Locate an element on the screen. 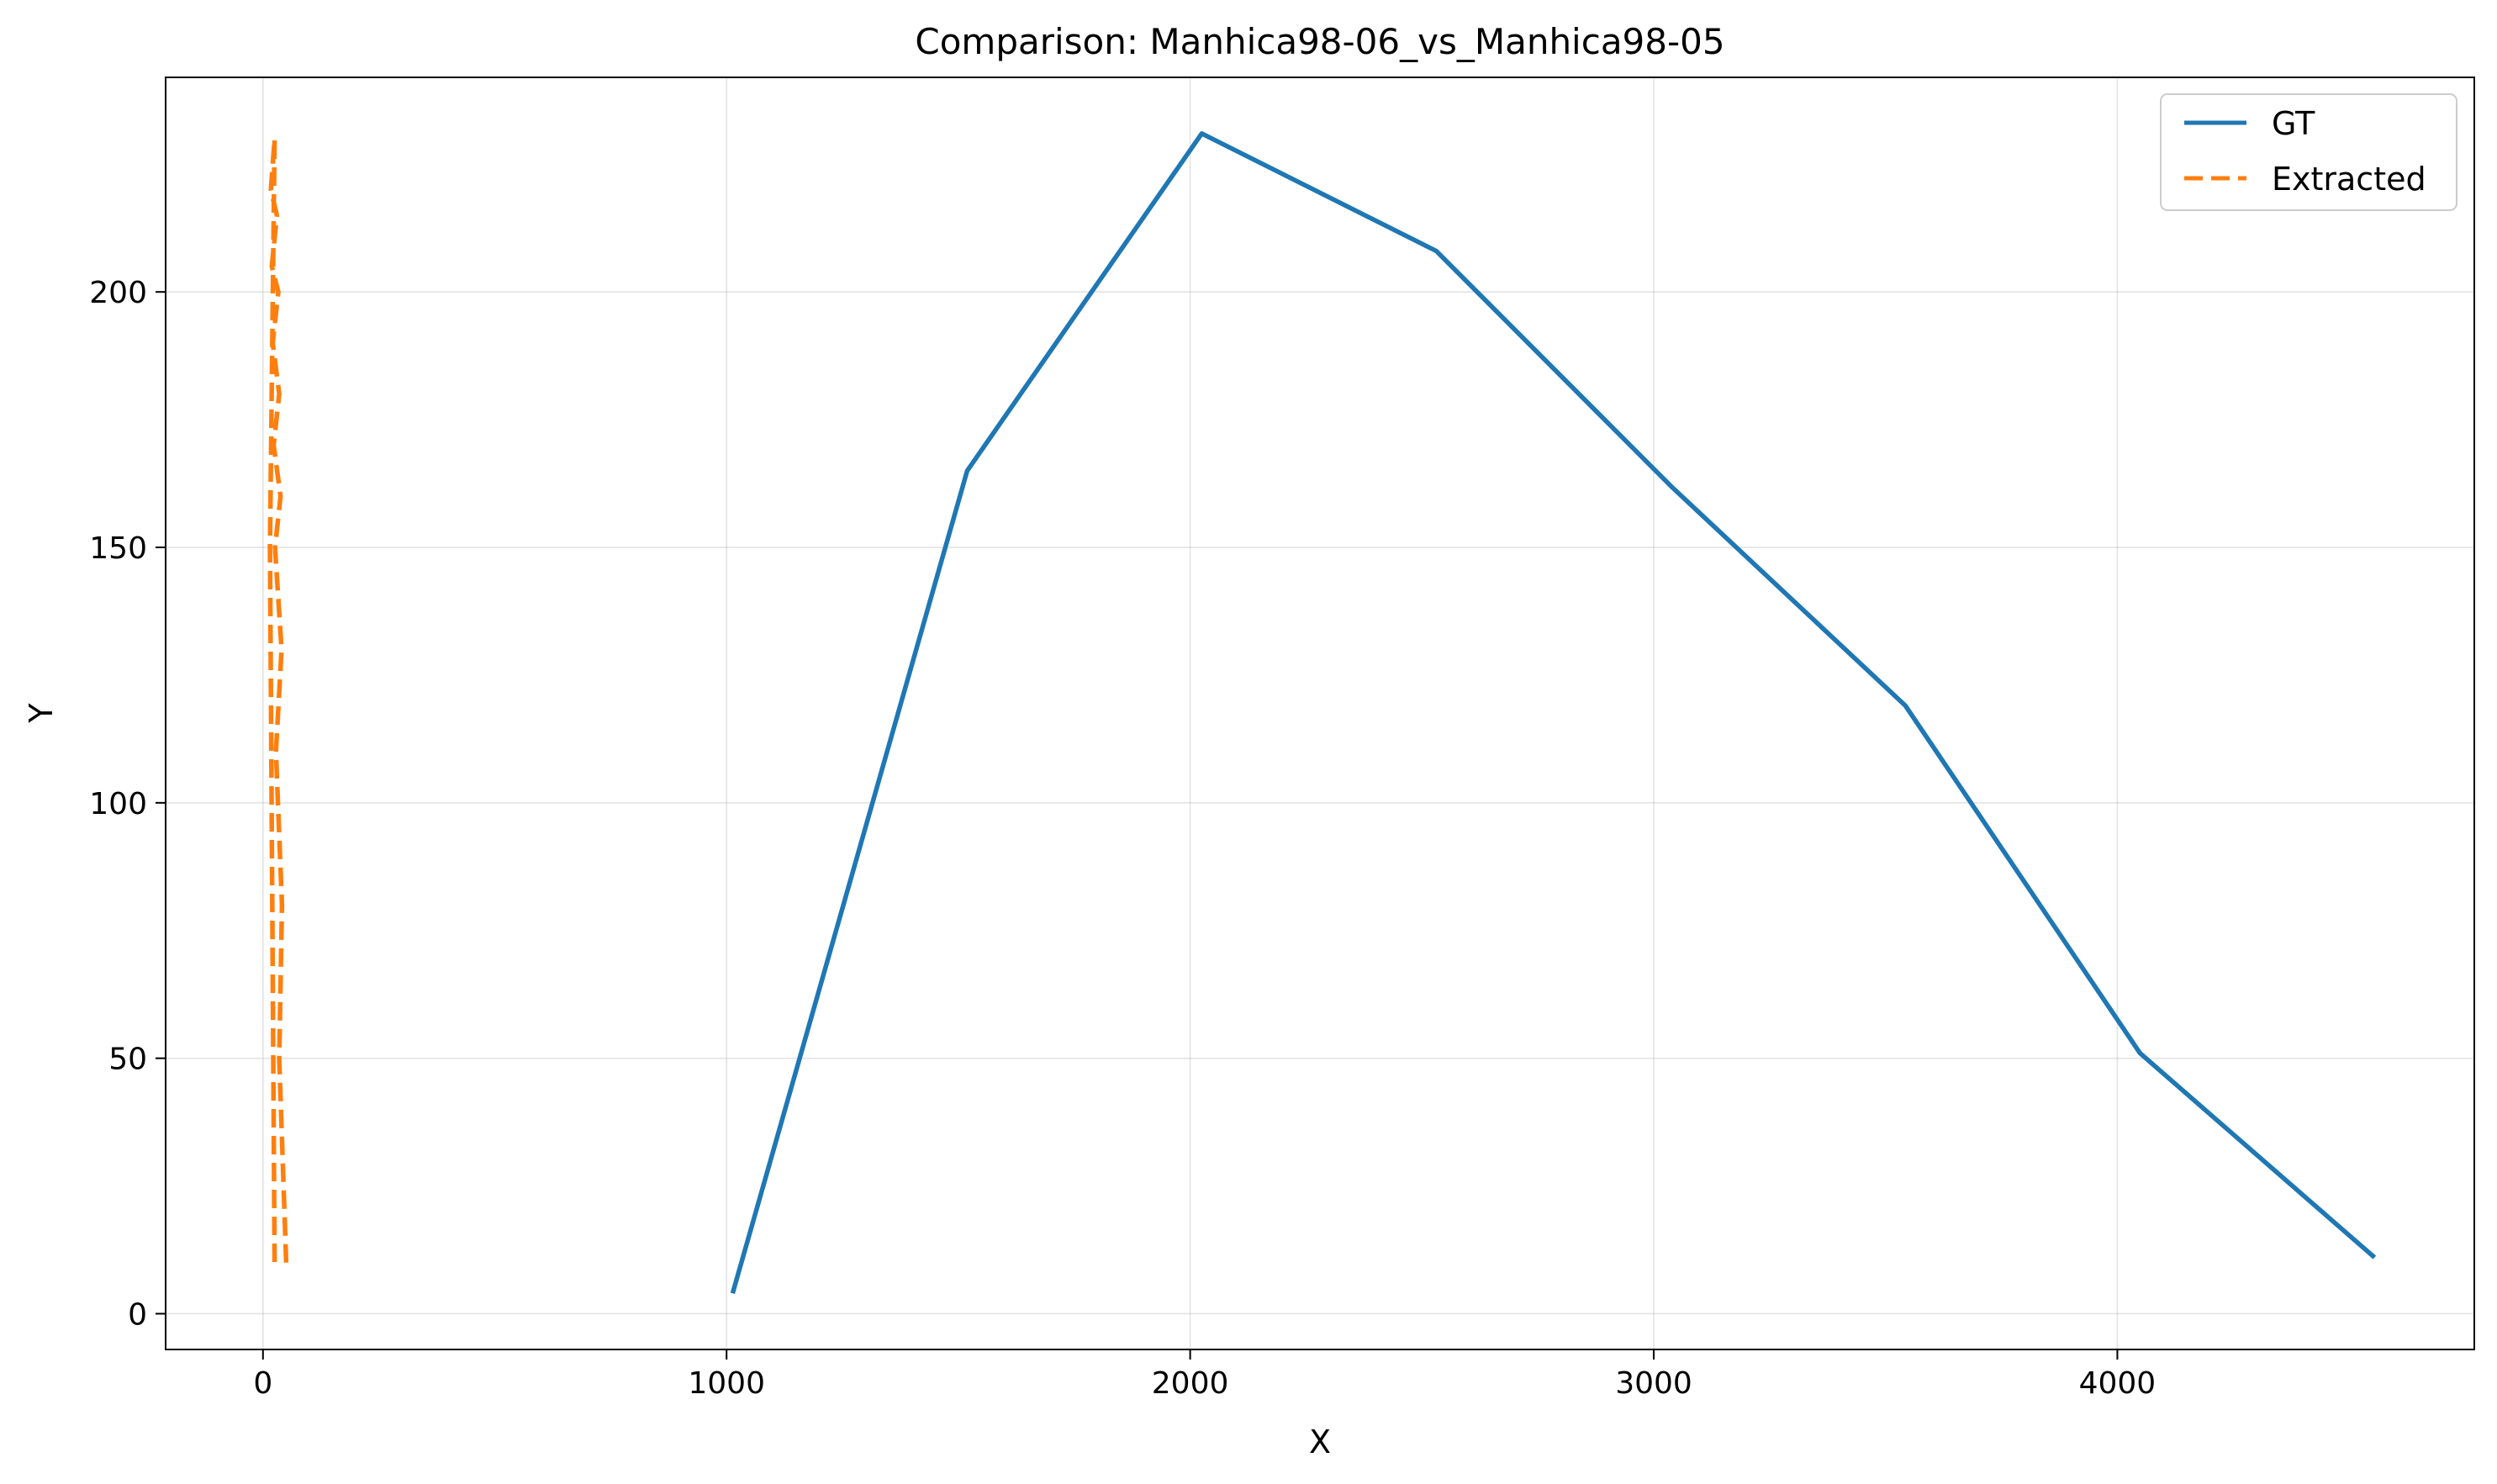 This screenshot has width=2497, height=1484. x-tick-label: 4000 is located at coordinates (2117, 1383).